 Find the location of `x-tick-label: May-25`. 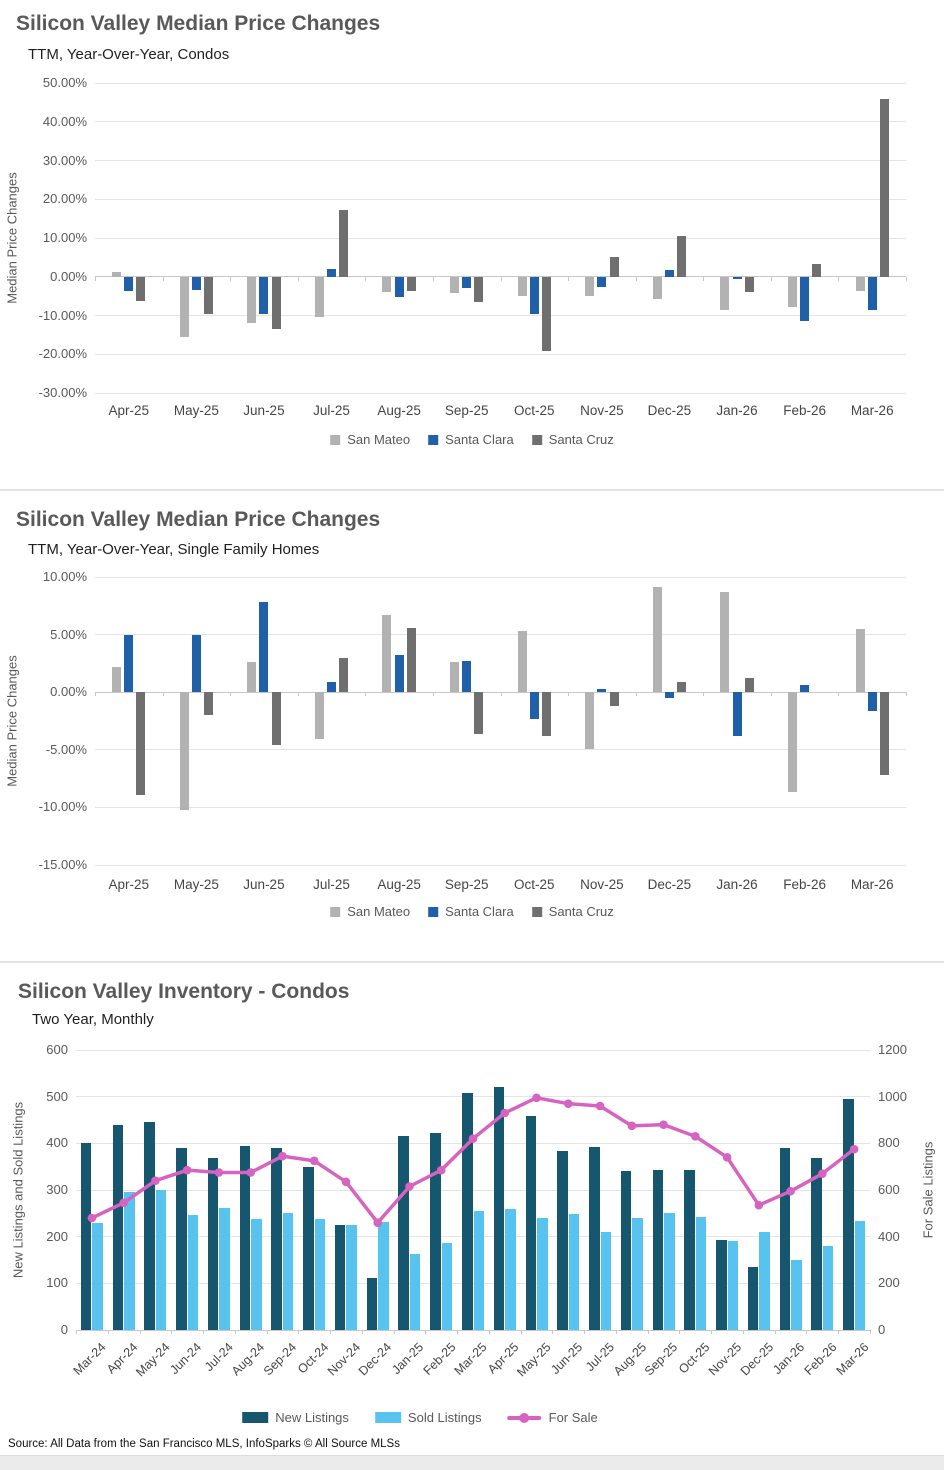

x-tick-label: May-25 is located at coordinates (196, 410).